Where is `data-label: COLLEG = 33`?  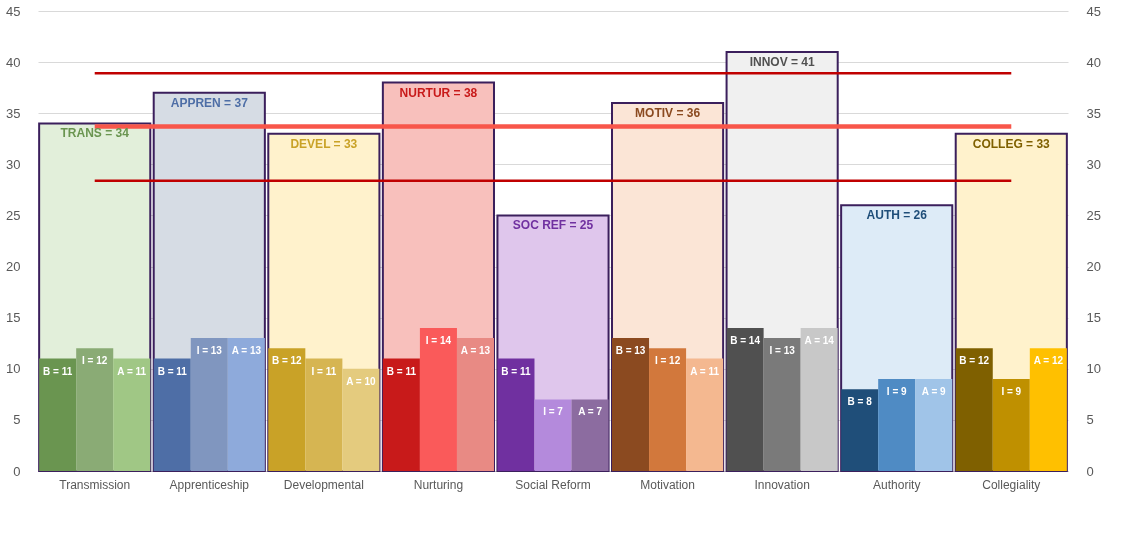
data-label: COLLEG = 33 is located at coordinates (1011, 143).